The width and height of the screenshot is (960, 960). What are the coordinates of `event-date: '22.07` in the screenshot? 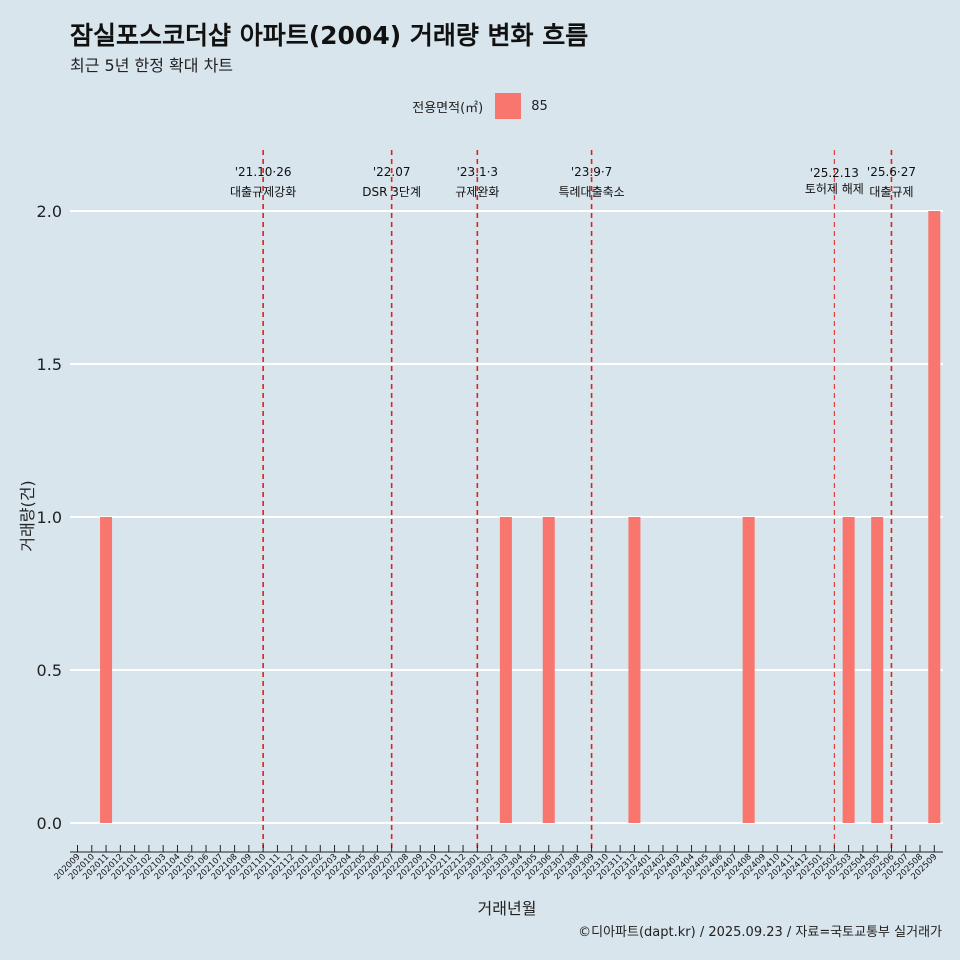 It's located at (392, 172).